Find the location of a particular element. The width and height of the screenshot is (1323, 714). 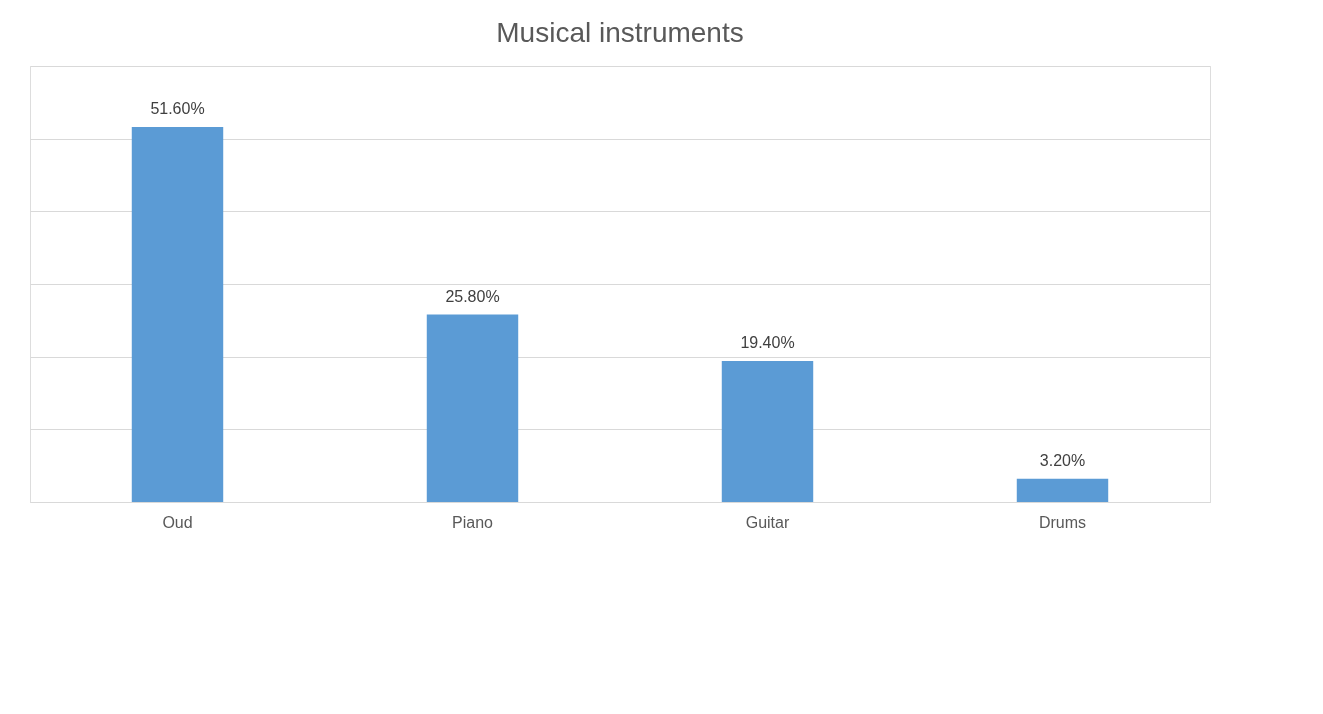

x-tick-label: Guitar is located at coordinates (767, 522).